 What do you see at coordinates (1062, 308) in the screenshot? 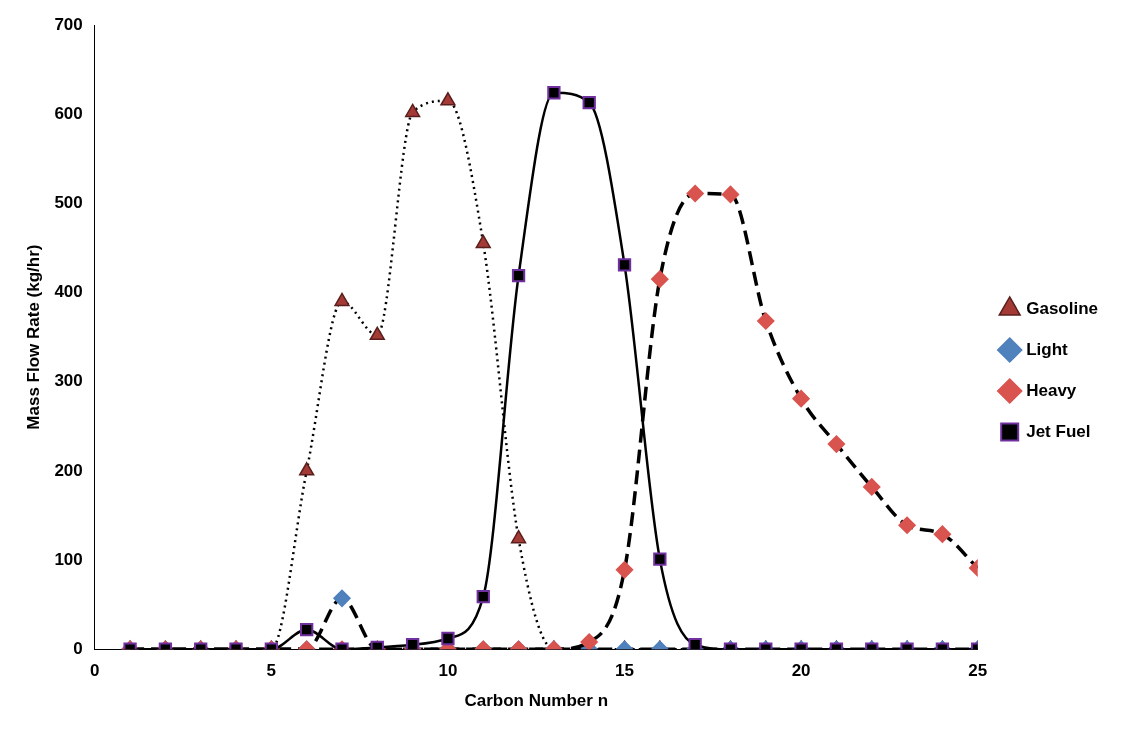
I see `legend-label: Gasoline` at bounding box center [1062, 308].